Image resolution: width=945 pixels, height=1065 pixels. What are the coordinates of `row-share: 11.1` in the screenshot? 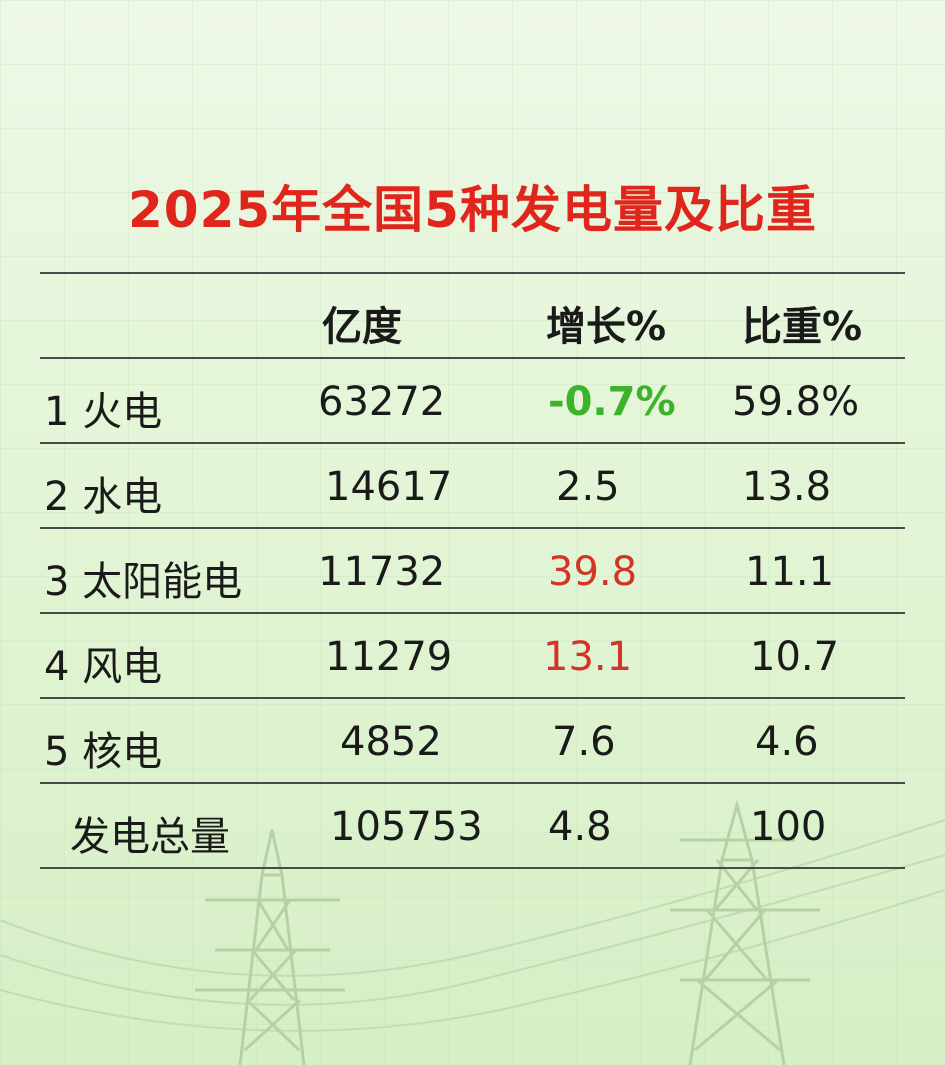 It's located at (790, 572).